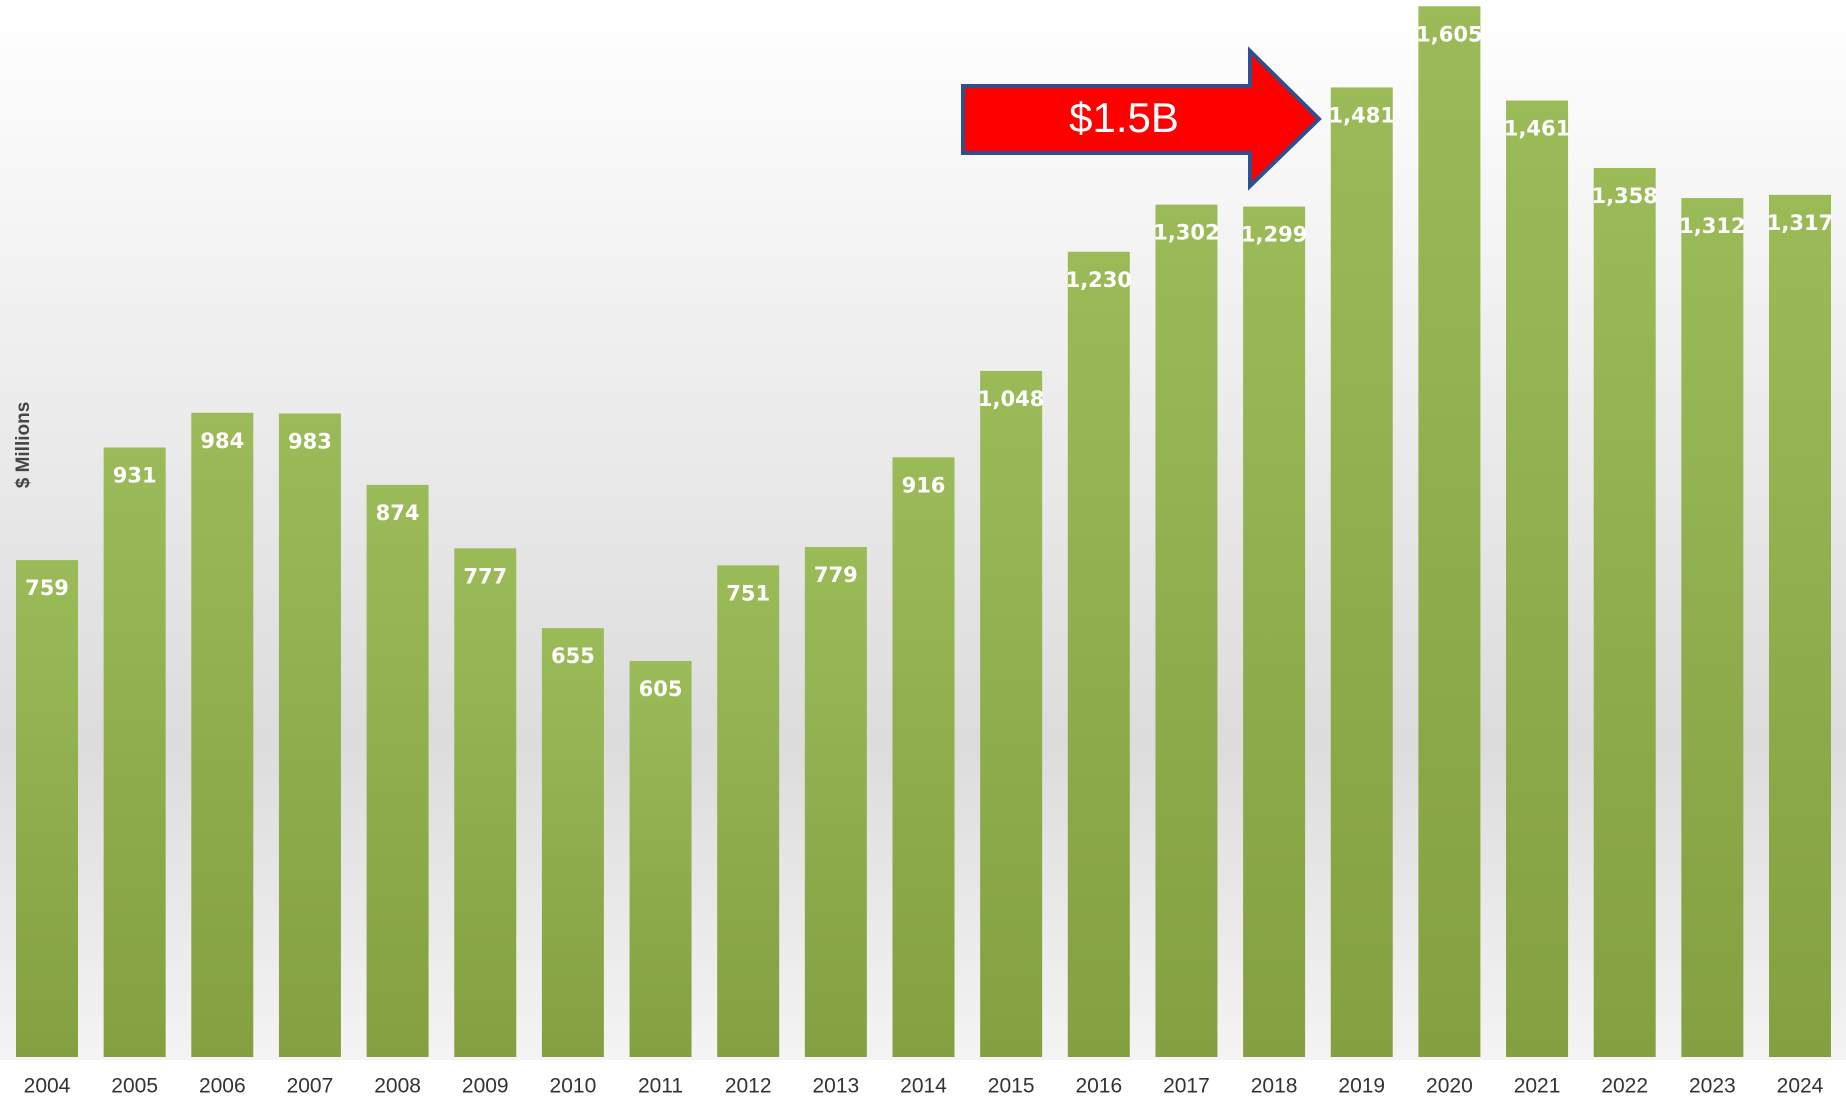 The width and height of the screenshot is (1846, 1102). Describe the element at coordinates (1124, 117) in the screenshot. I see `annotation-text: $1.5B` at that location.